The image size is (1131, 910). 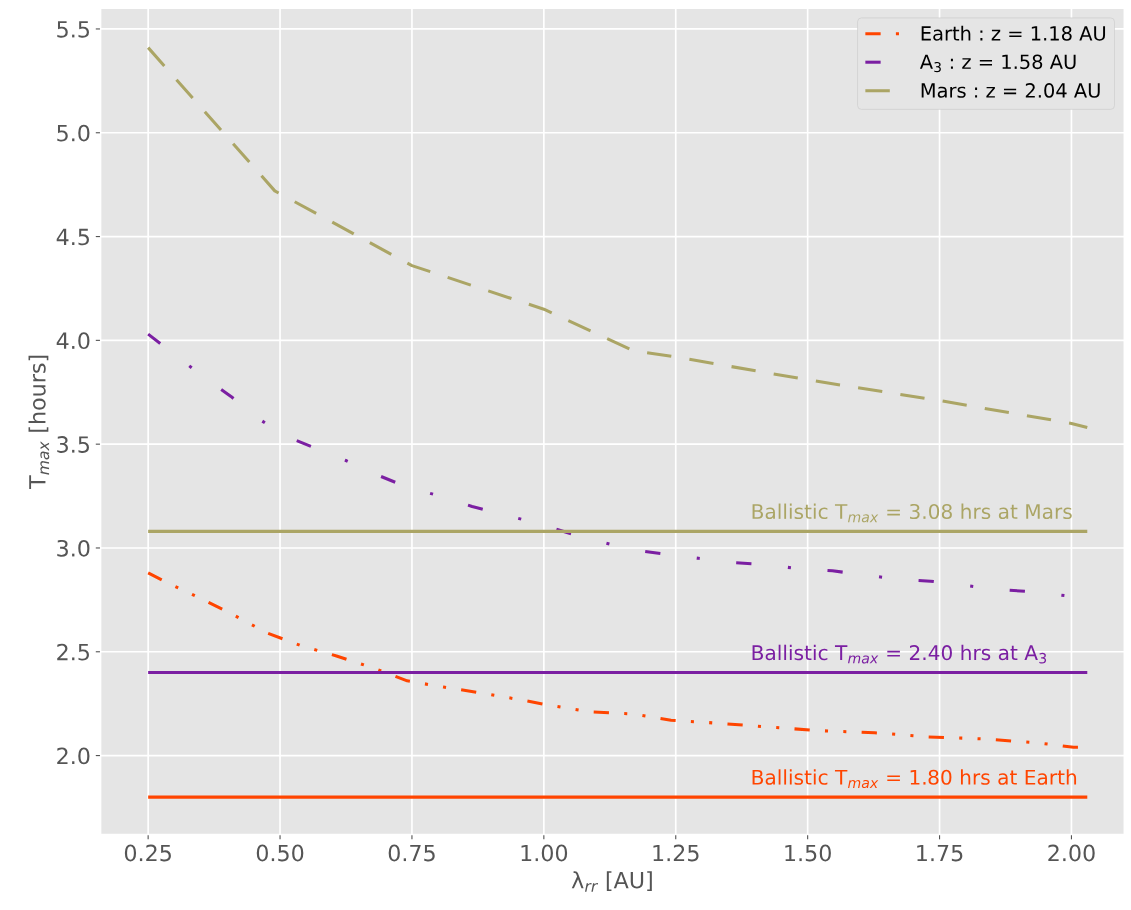 I want to click on x-tick-label: 1.50, so click(x=808, y=853).